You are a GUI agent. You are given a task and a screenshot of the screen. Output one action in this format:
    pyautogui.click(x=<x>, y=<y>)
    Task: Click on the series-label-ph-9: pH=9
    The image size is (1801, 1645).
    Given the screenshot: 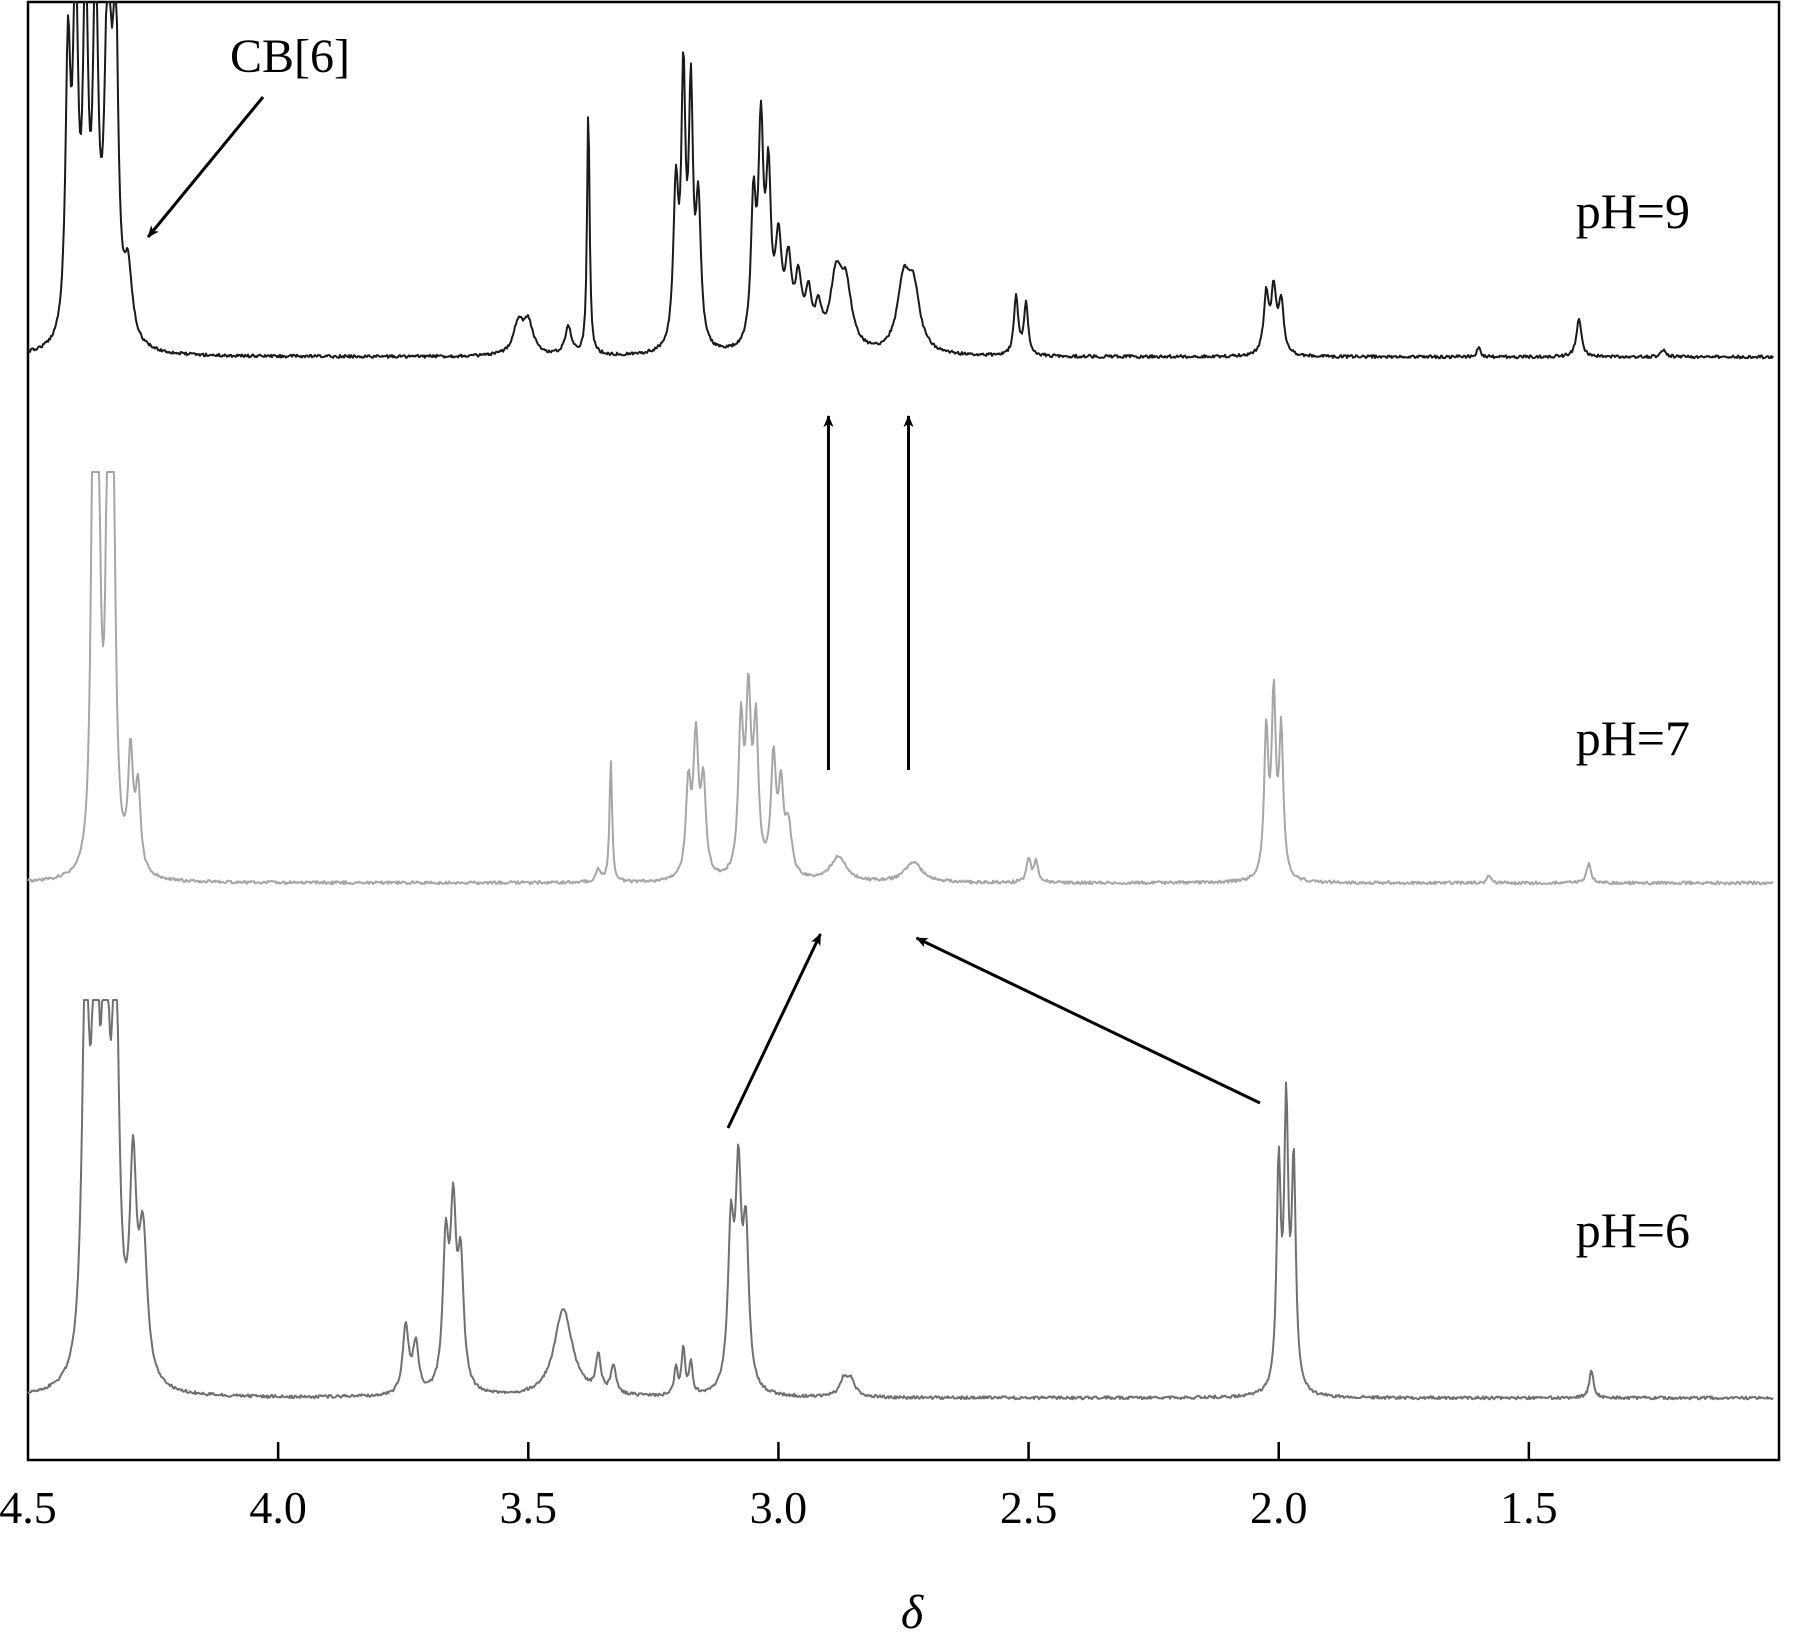 What is the action you would take?
    pyautogui.click(x=1633, y=211)
    